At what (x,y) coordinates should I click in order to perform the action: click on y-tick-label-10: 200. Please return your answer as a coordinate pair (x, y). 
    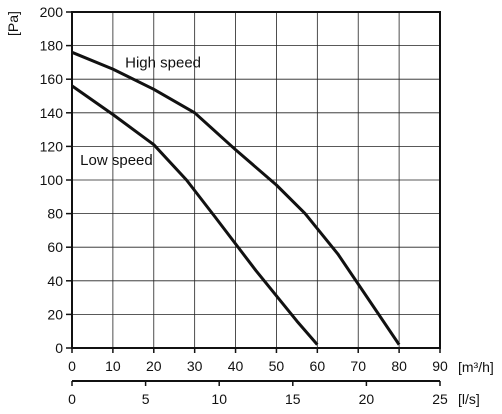
    Looking at the image, I should click on (52, 12).